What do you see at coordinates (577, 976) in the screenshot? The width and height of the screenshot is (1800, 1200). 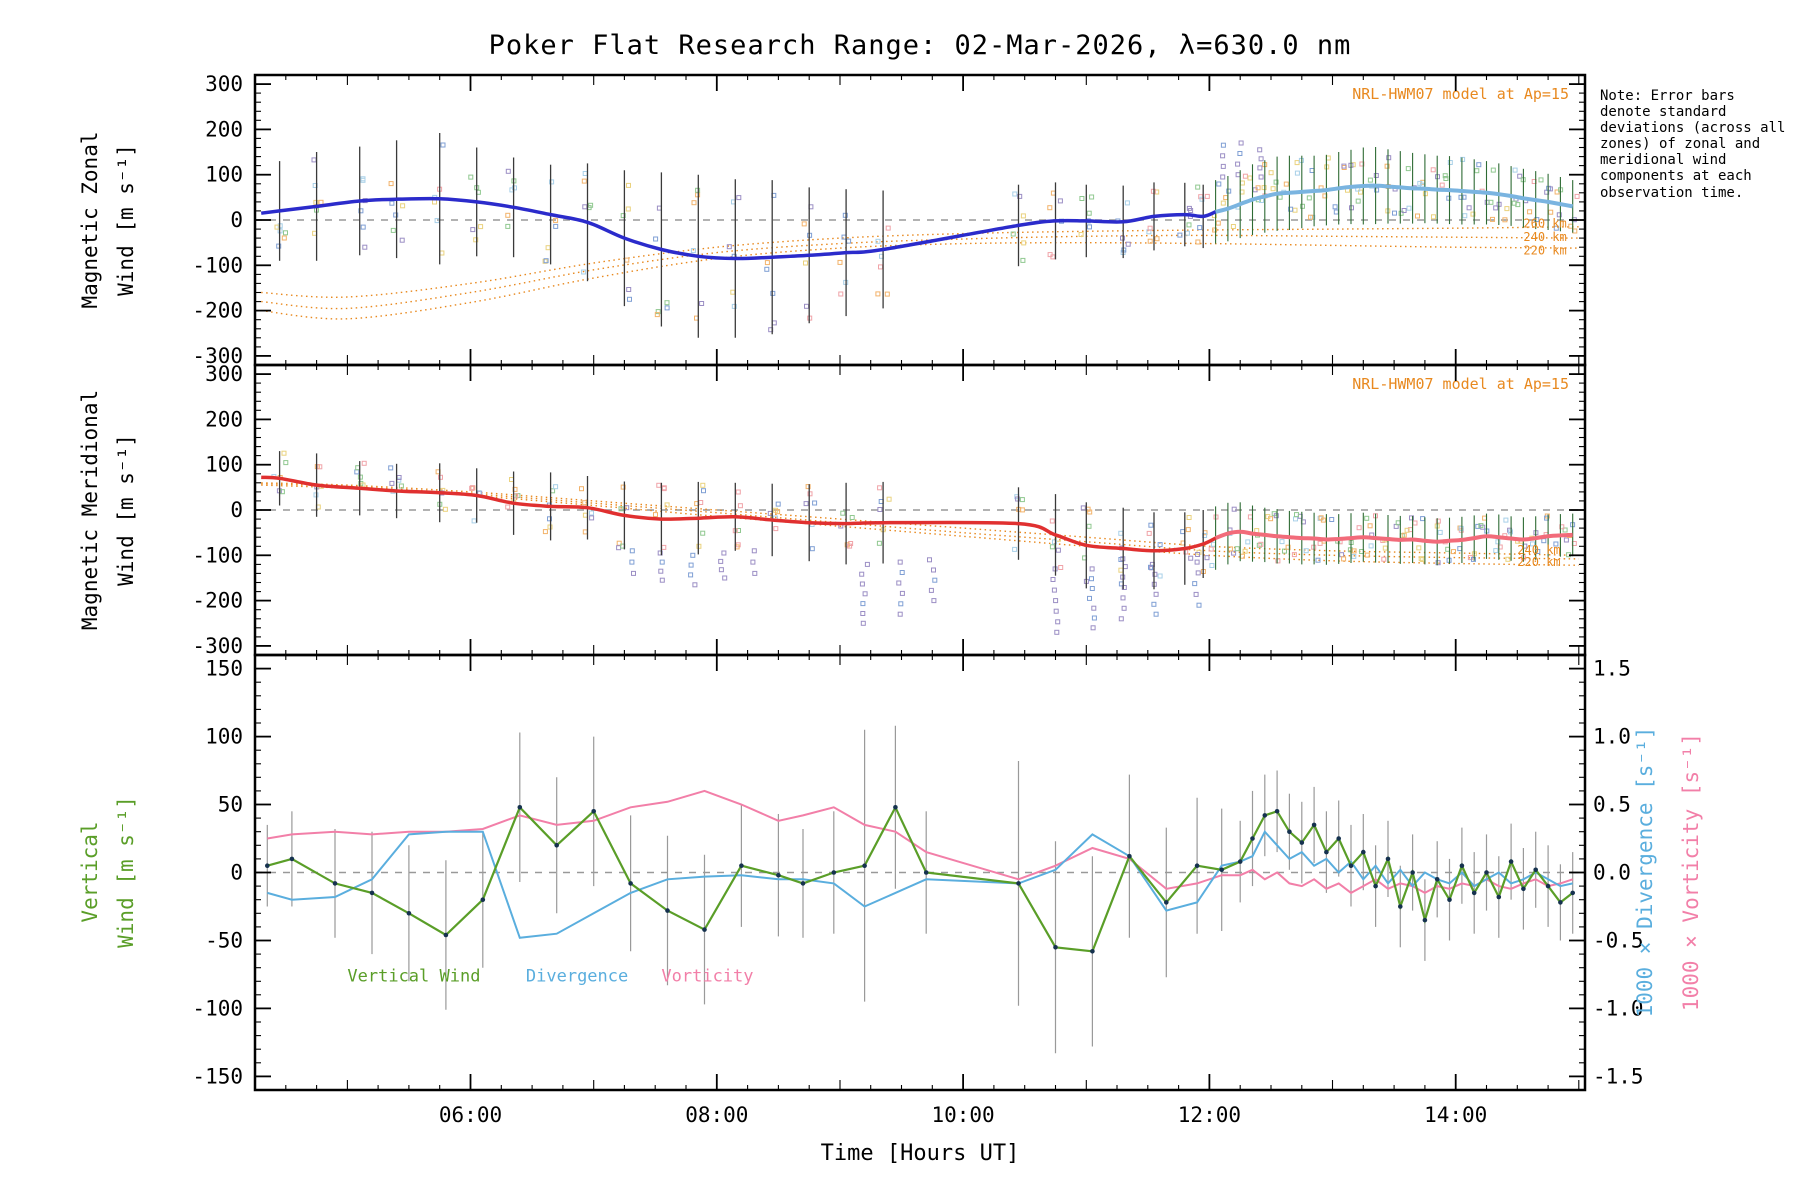 I see `svg-text: Divergence` at bounding box center [577, 976].